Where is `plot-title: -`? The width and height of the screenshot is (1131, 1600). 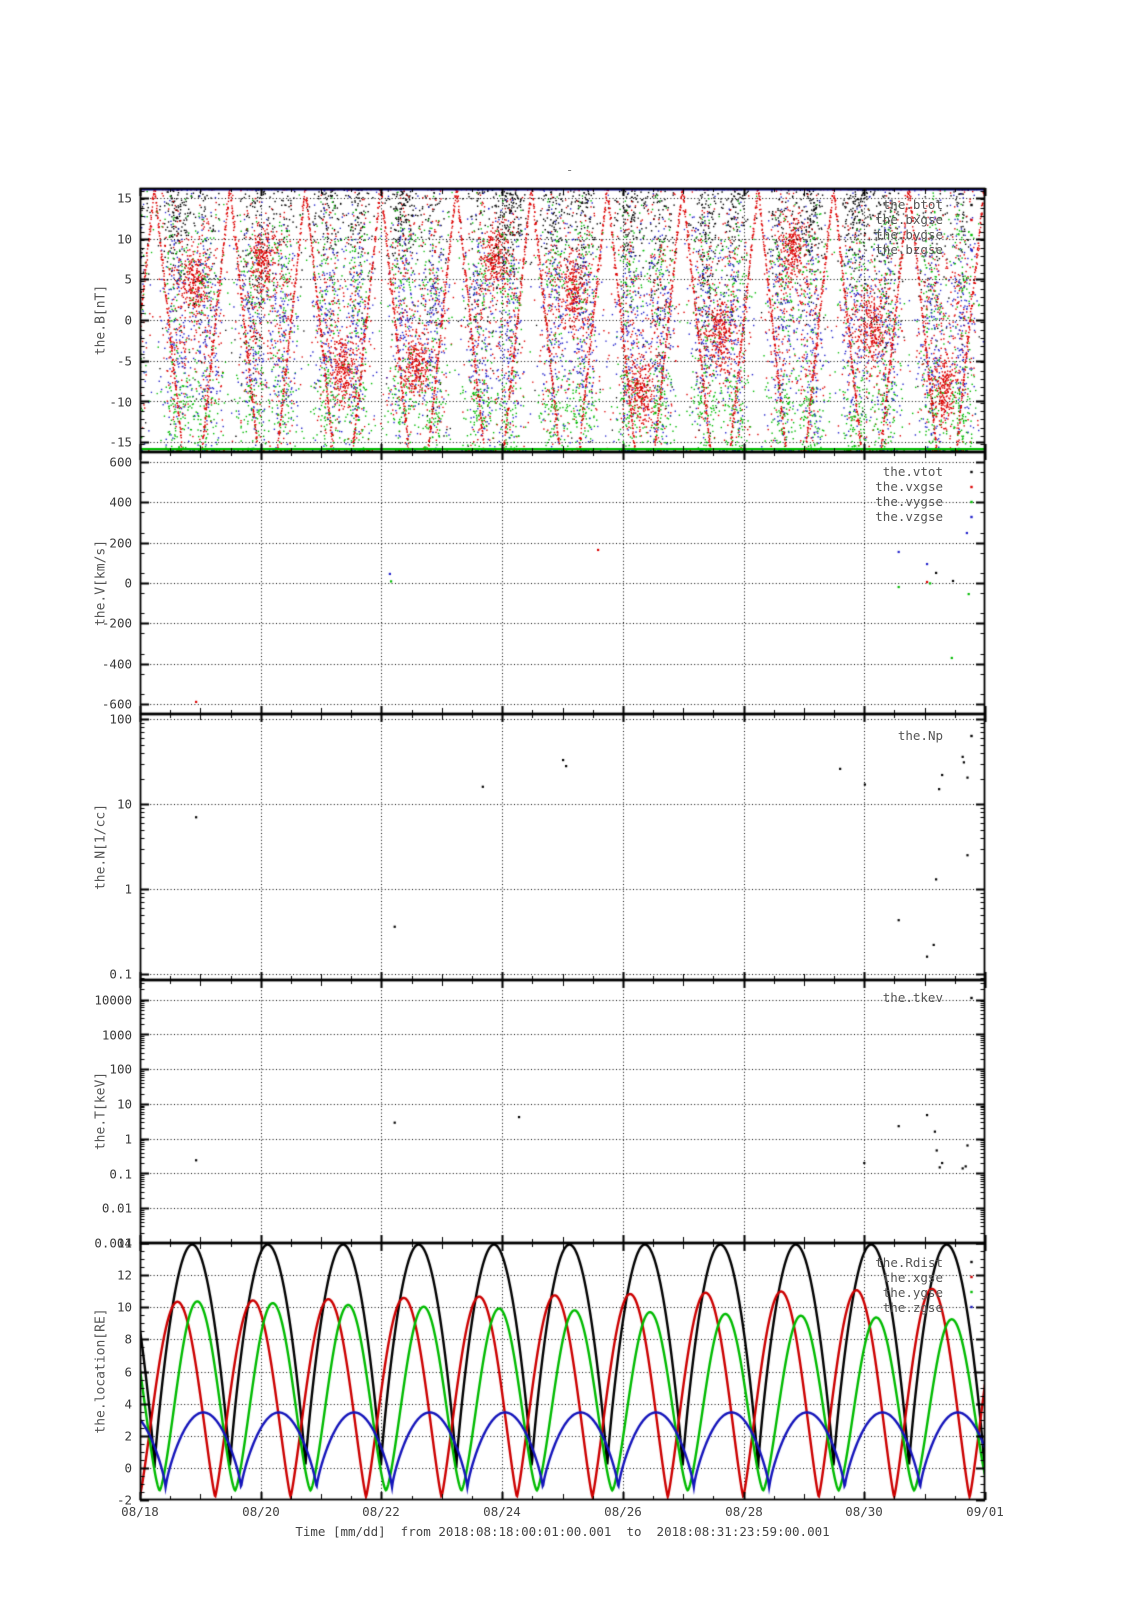
plot-title: - is located at coordinates (570, 170).